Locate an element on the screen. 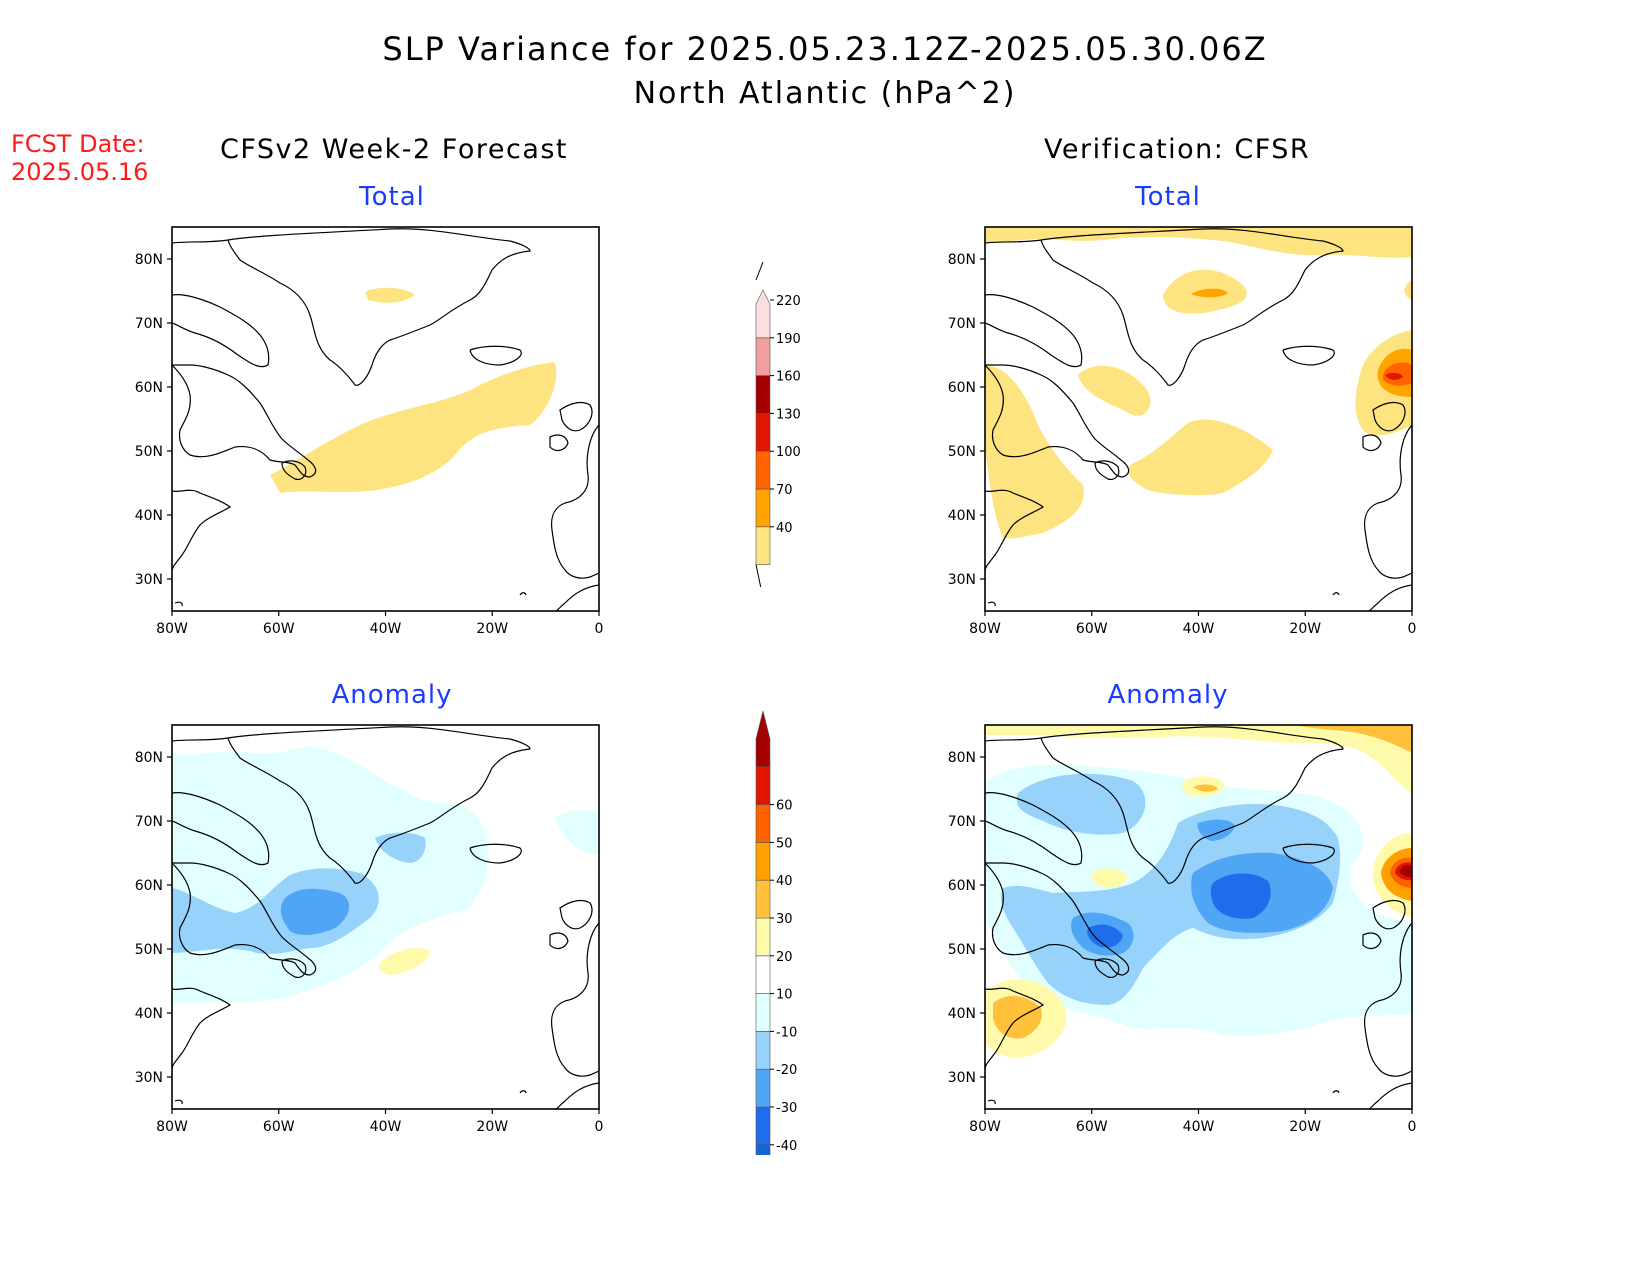 This screenshot has width=1650, height=1275. colorbar-label: -10 is located at coordinates (786, 1032).